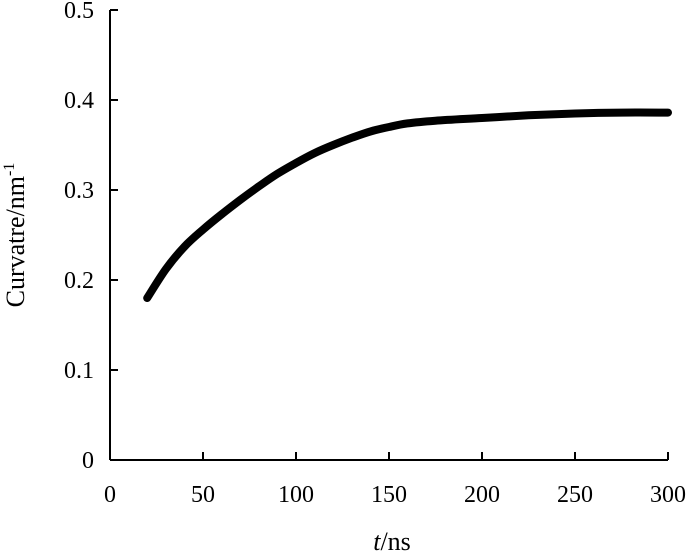  Describe the element at coordinates (79, 101) in the screenshot. I see `y-tick-label: 0.4` at that location.